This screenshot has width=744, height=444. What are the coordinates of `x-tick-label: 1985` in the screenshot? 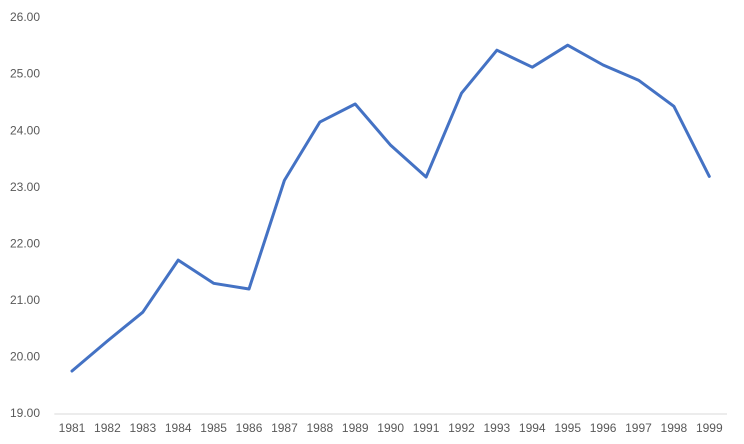 It's located at (213, 428).